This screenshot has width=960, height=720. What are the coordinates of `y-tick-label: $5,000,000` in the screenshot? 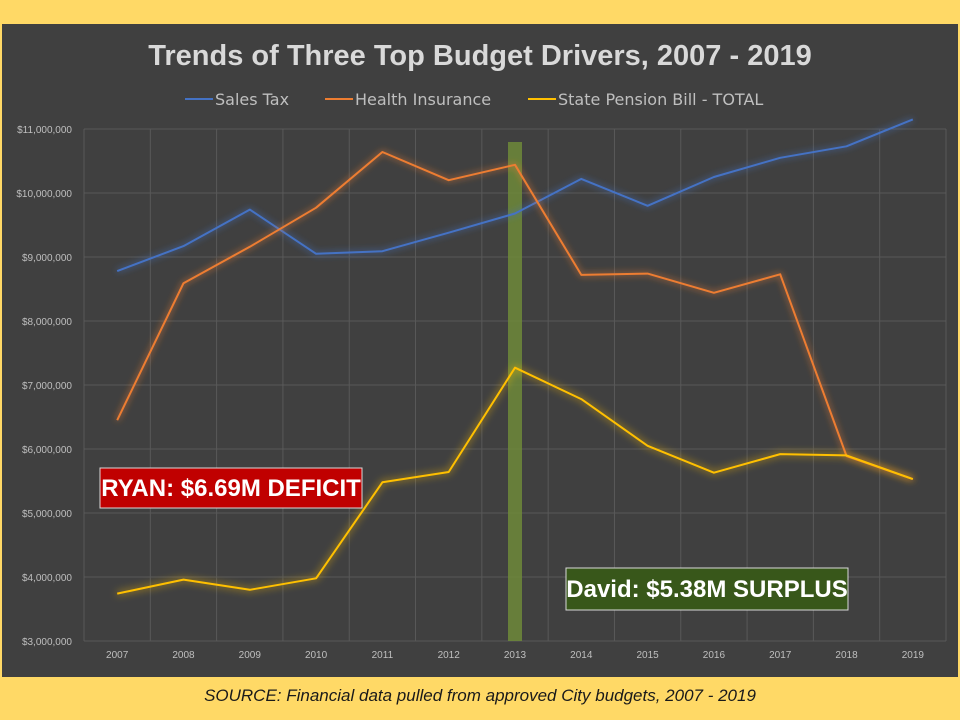 It's located at (47, 514).